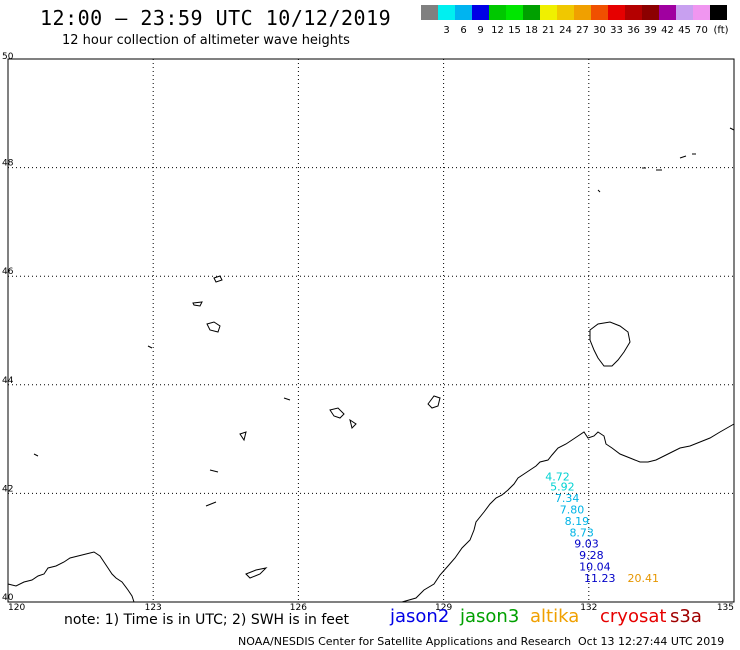 This screenshot has width=740, height=650. Describe the element at coordinates (701, 30) in the screenshot. I see `scale-label: 70` at that location.